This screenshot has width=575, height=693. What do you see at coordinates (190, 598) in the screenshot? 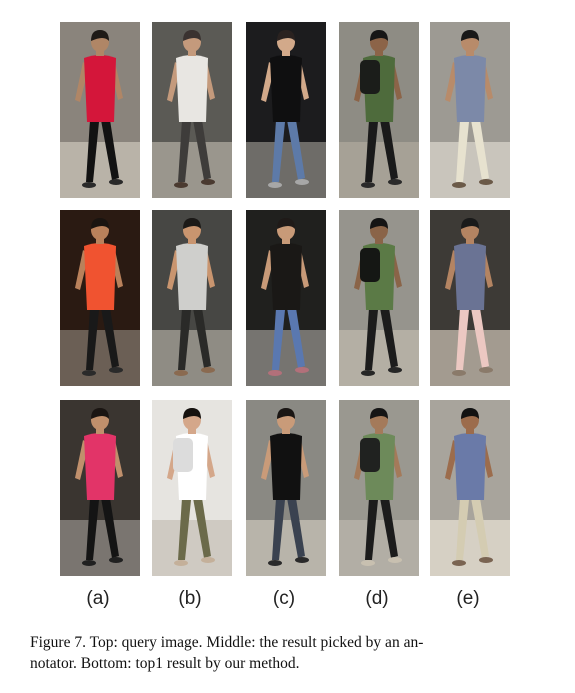
I see `column-label-b: (b)` at bounding box center [190, 598].